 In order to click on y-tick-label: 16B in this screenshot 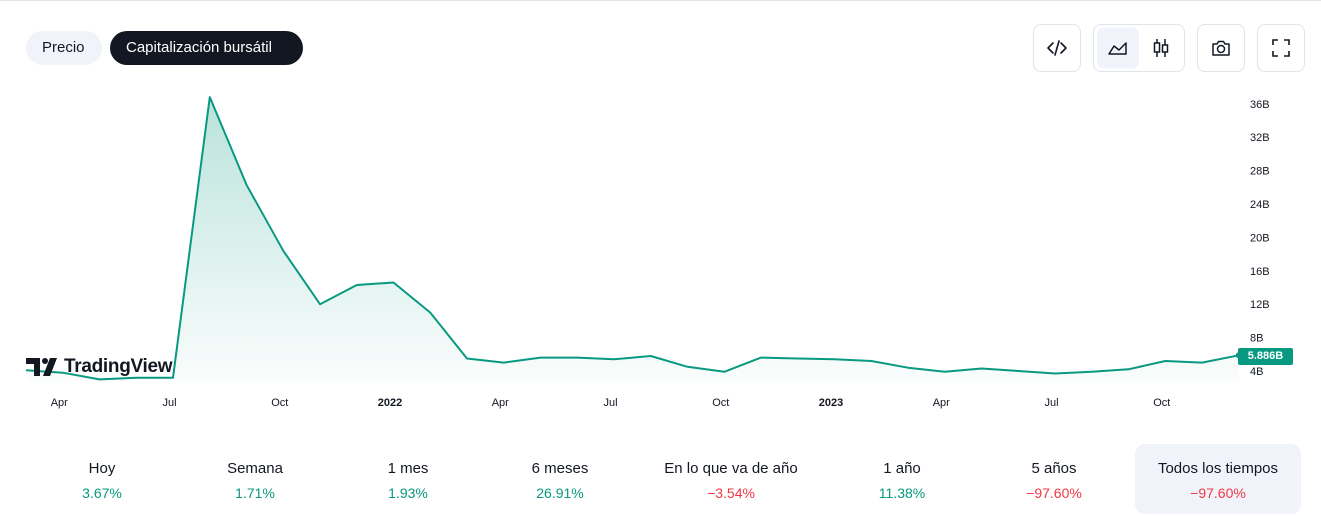, I will do `click(1260, 272)`.